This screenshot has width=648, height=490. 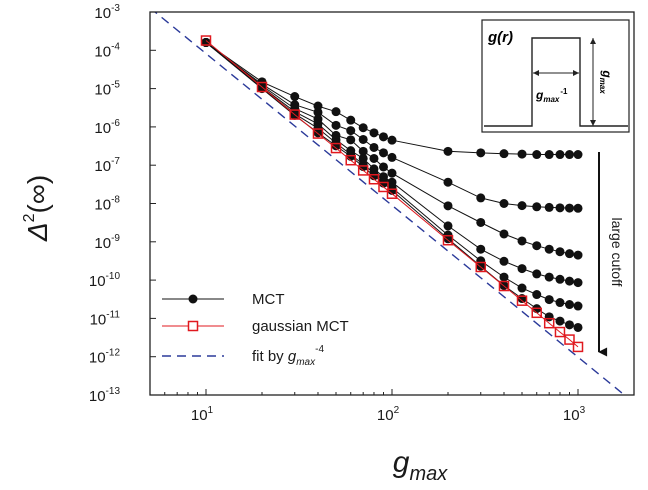 What do you see at coordinates (37, 208) in the screenshot?
I see `y-axis-label: Δ2(∞)` at bounding box center [37, 208].